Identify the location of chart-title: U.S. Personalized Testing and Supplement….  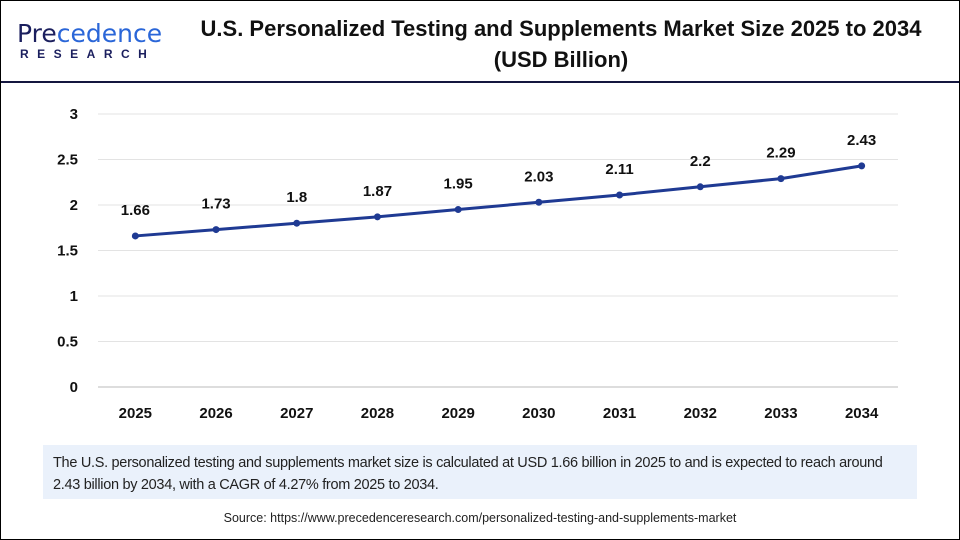
(561, 44).